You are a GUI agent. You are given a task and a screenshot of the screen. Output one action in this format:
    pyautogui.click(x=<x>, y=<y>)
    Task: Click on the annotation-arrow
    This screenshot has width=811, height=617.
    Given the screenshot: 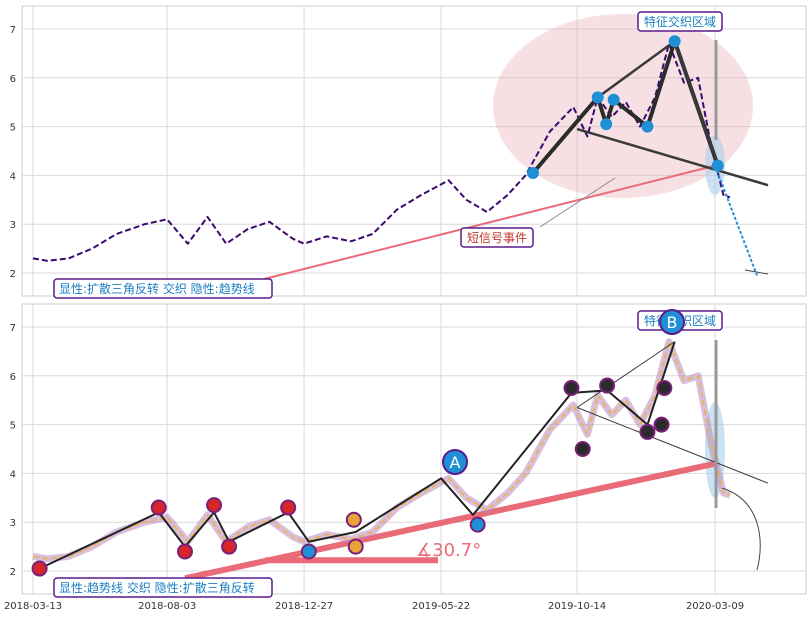 What is the action you would take?
    pyautogui.click(x=577, y=202)
    